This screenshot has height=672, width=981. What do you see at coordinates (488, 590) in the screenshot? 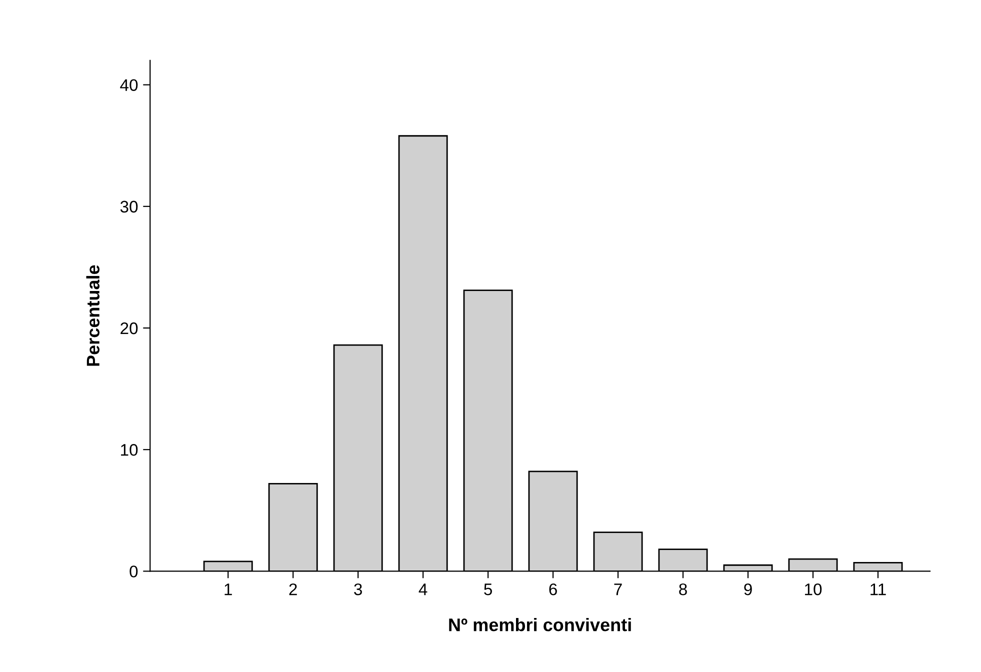
I see `x-tick-label: 5` at bounding box center [488, 590].